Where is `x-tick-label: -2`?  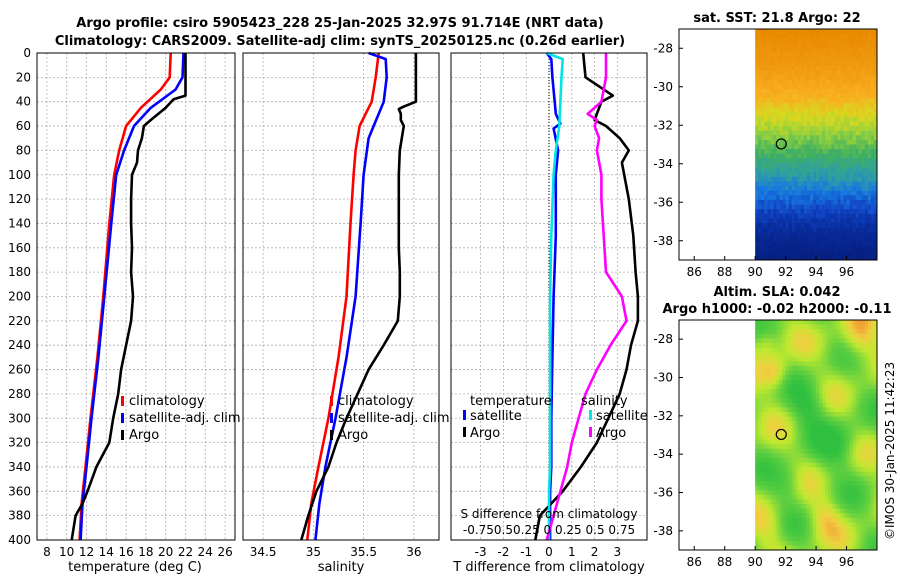 x-tick-label: -2 is located at coordinates (503, 552).